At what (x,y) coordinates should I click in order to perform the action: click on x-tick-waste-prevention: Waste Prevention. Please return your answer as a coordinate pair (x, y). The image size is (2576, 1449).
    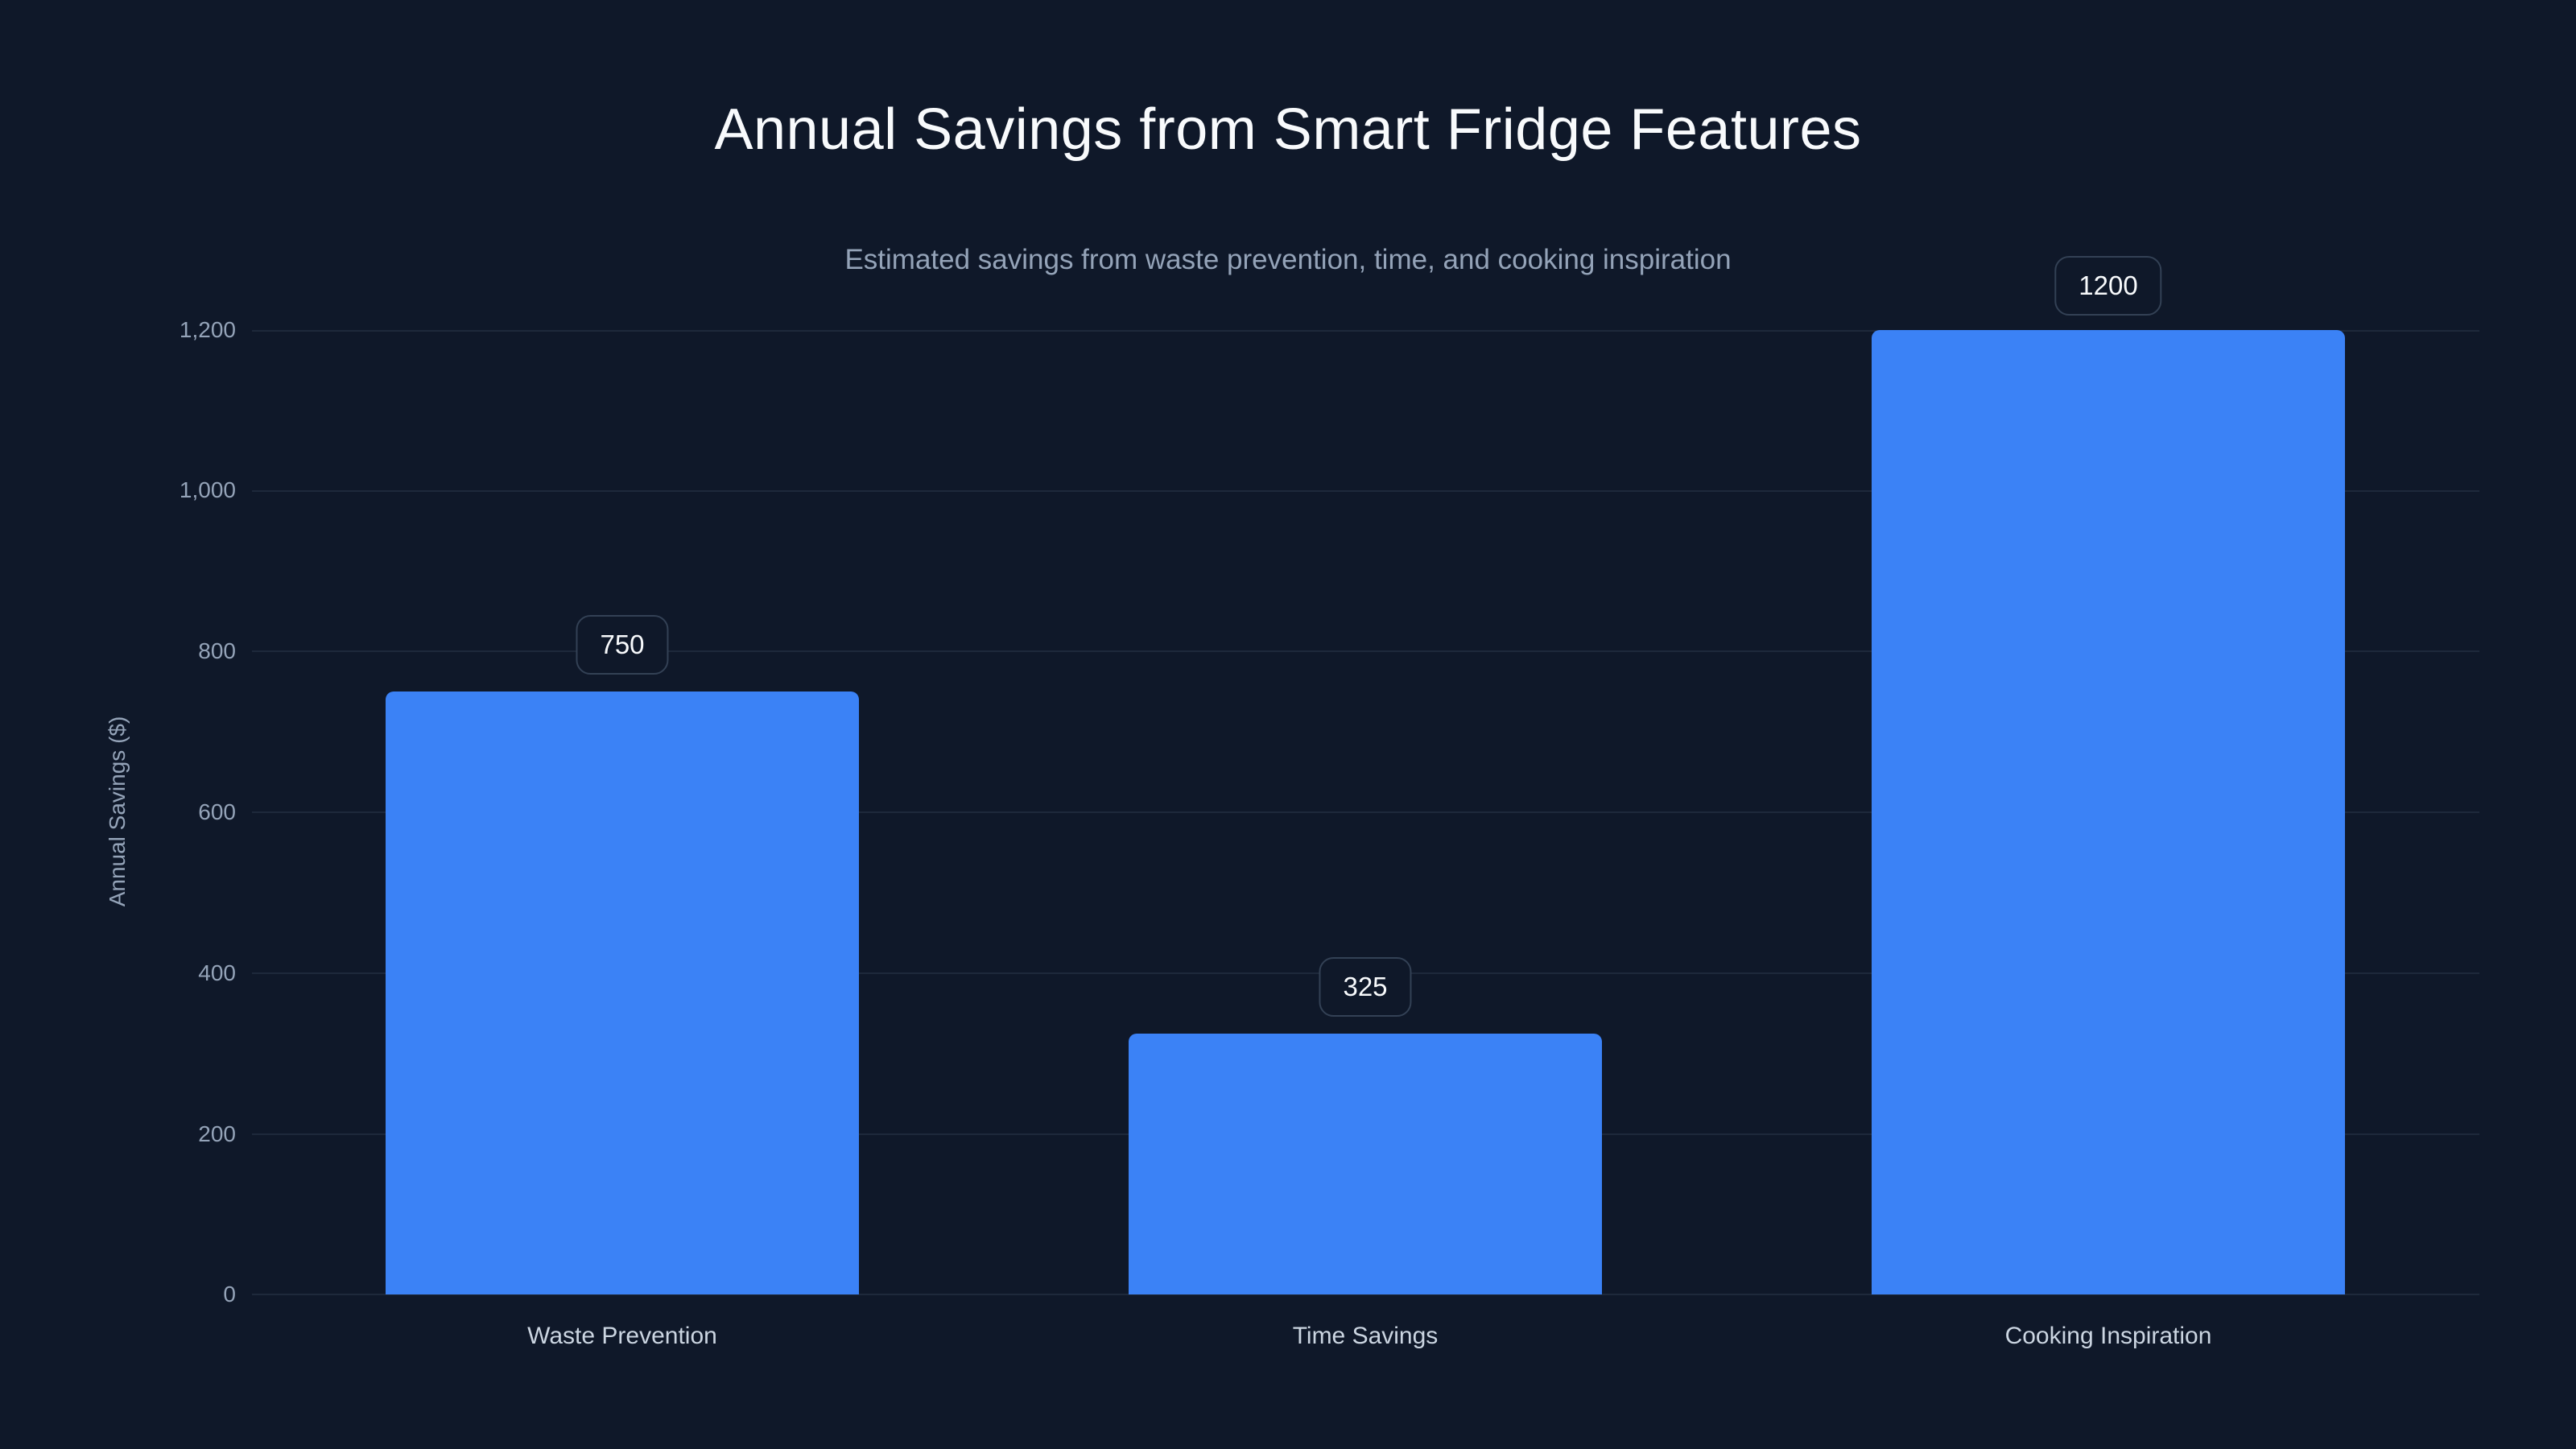
    Looking at the image, I should click on (622, 1336).